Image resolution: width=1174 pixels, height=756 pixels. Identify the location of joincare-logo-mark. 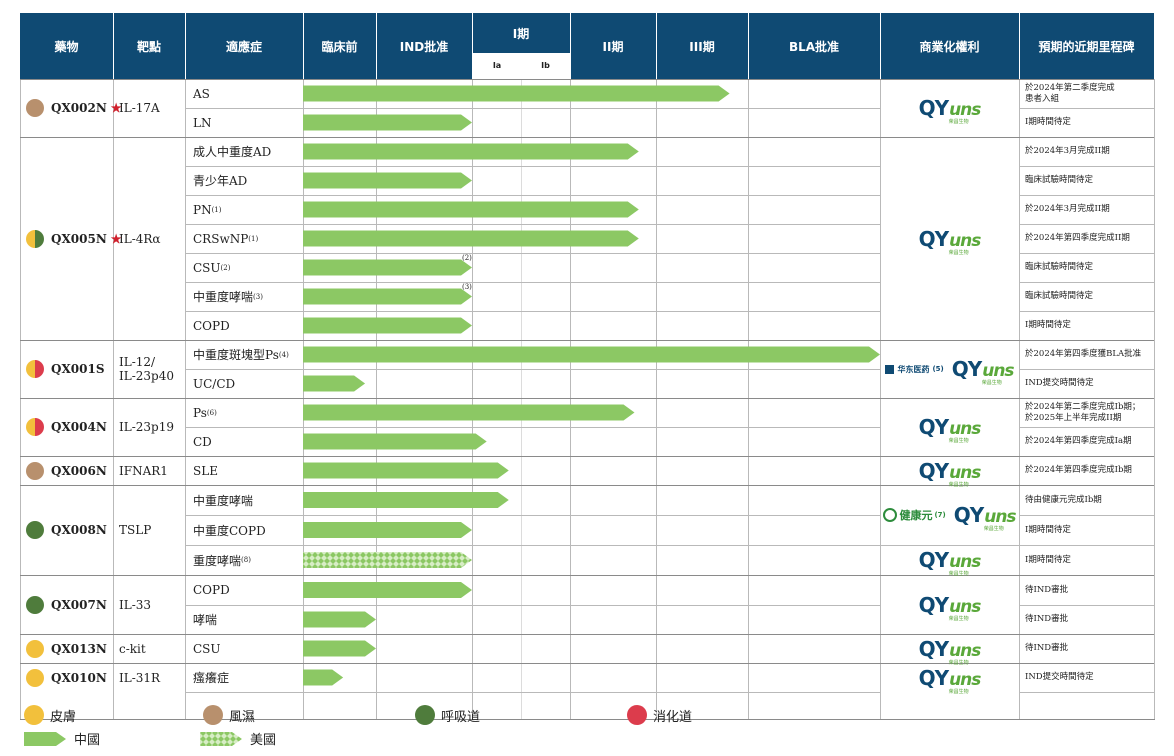
(890, 515).